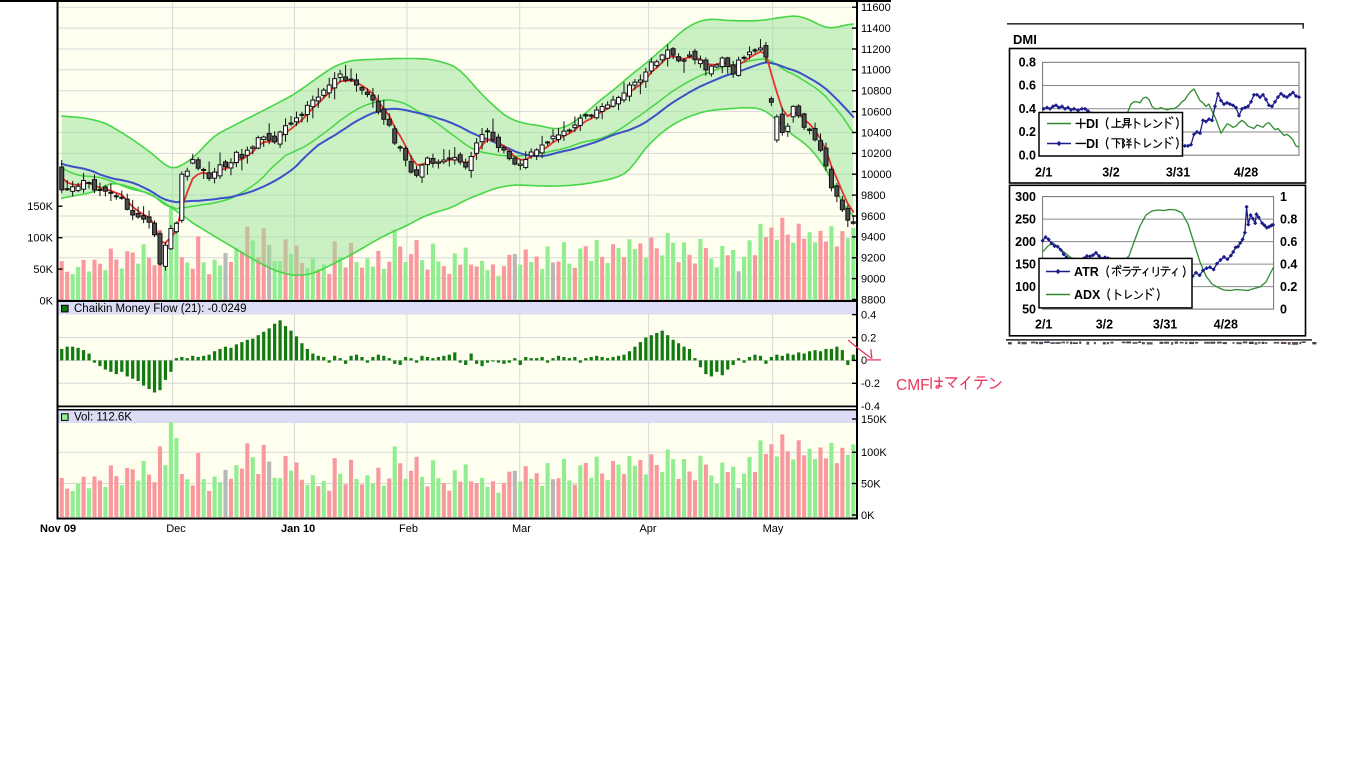 Image resolution: width=1366 pixels, height=768 pixels. I want to click on svg-text: Mar, so click(521, 529).